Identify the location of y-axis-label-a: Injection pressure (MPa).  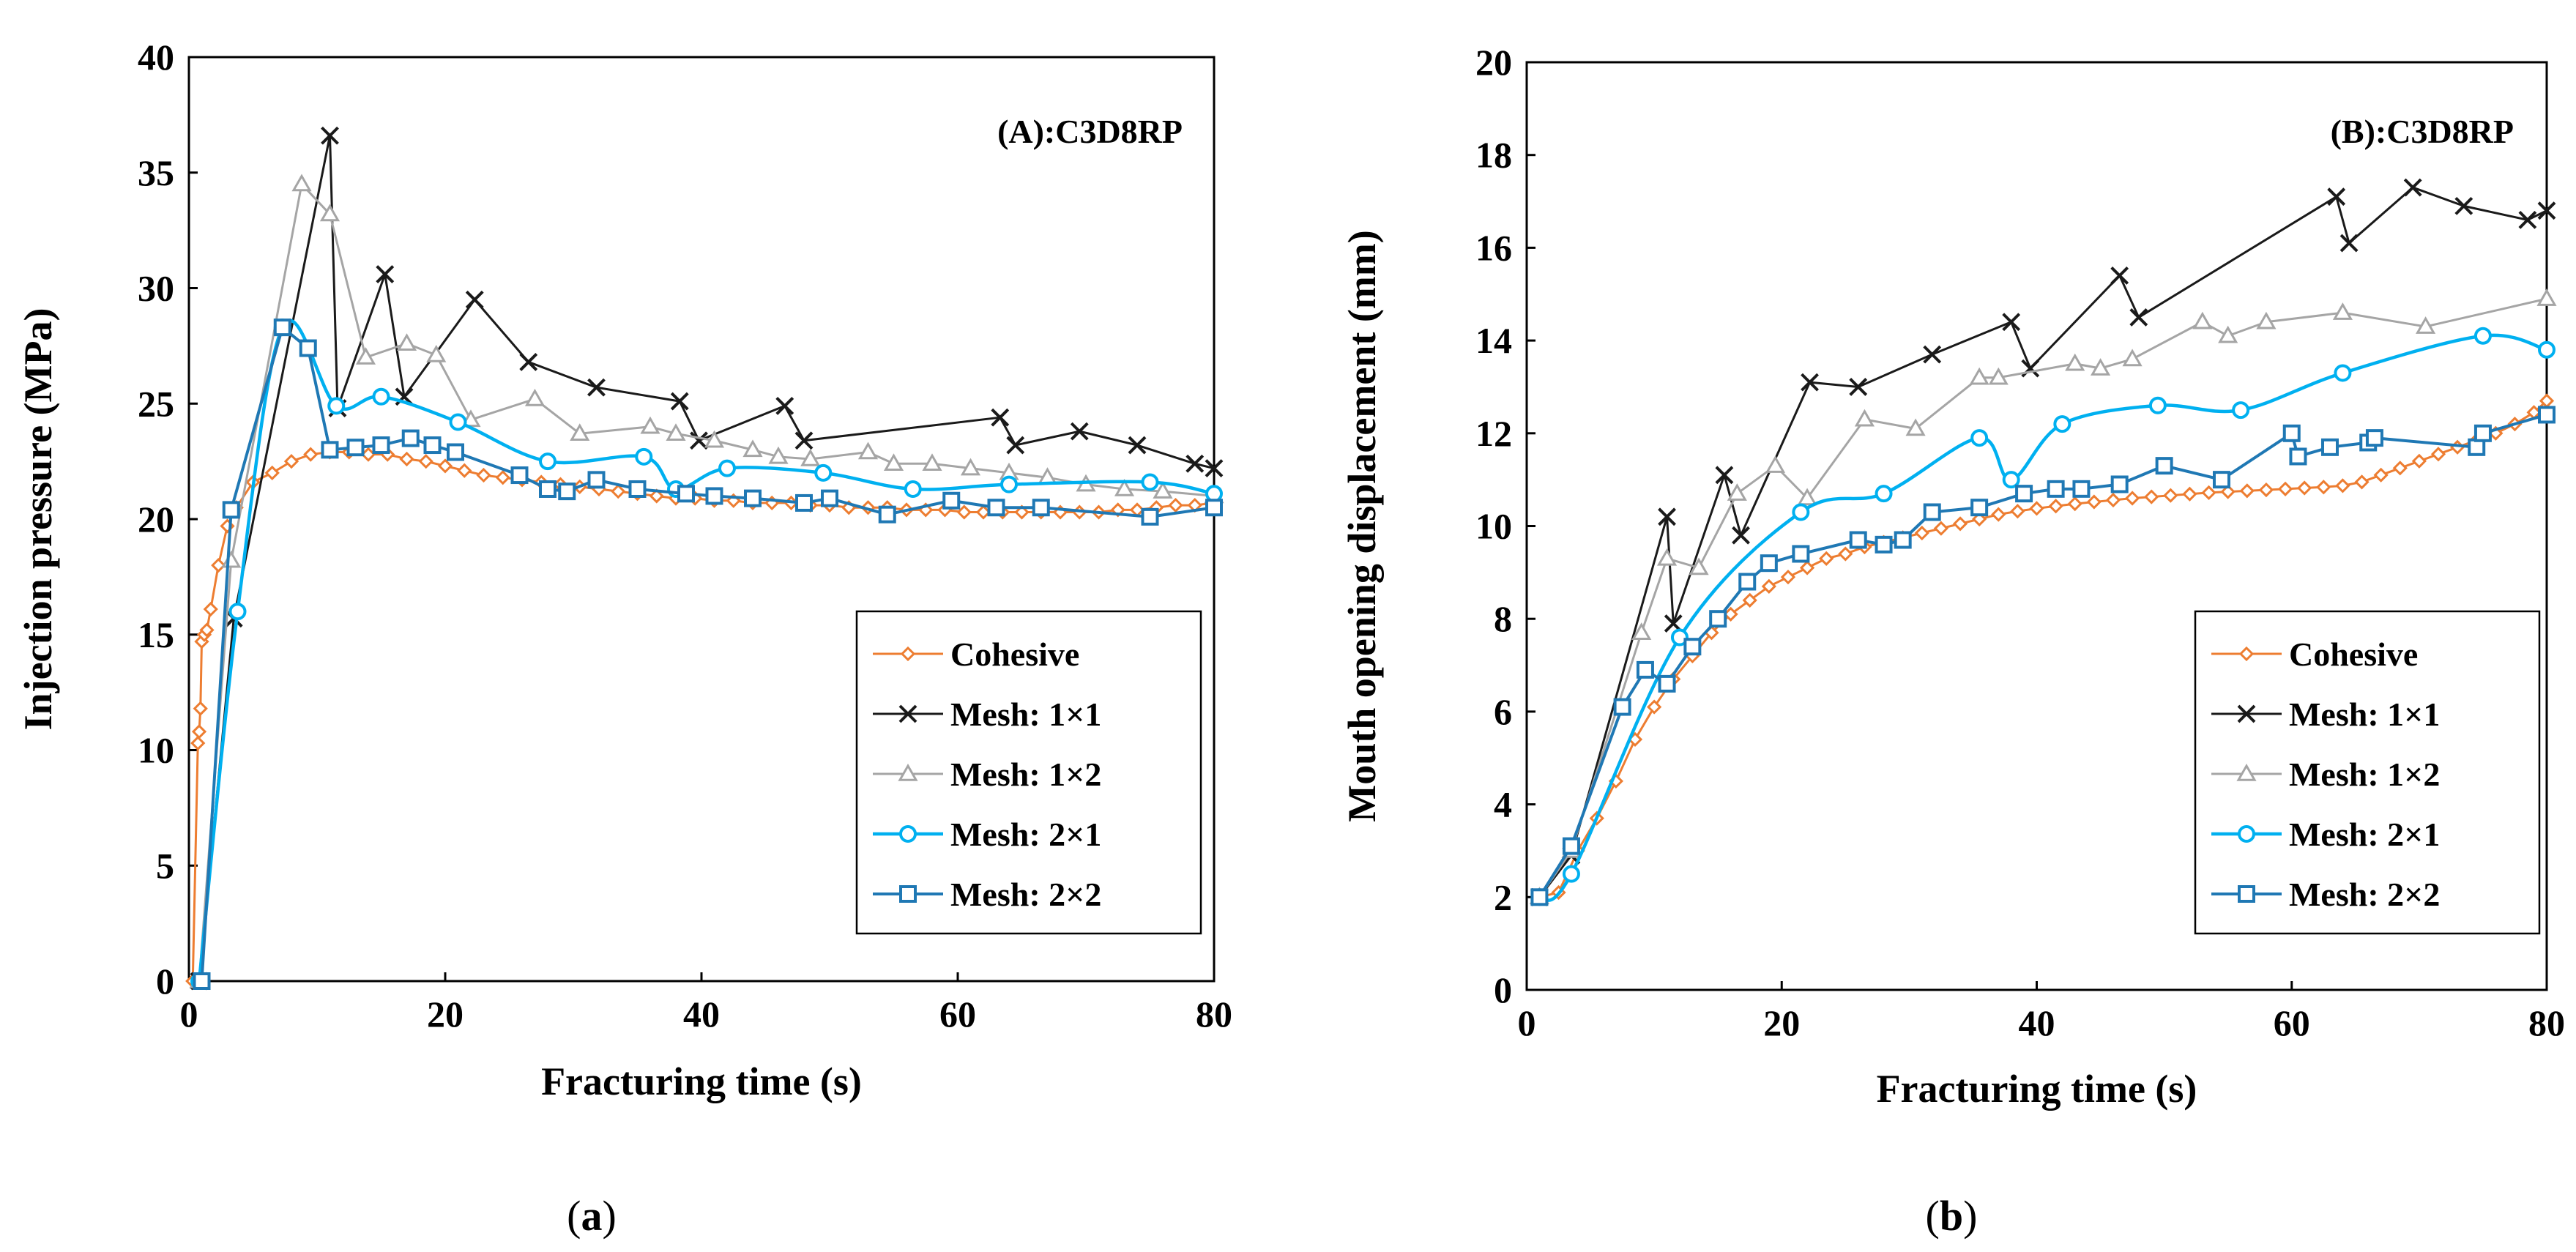
(38, 519).